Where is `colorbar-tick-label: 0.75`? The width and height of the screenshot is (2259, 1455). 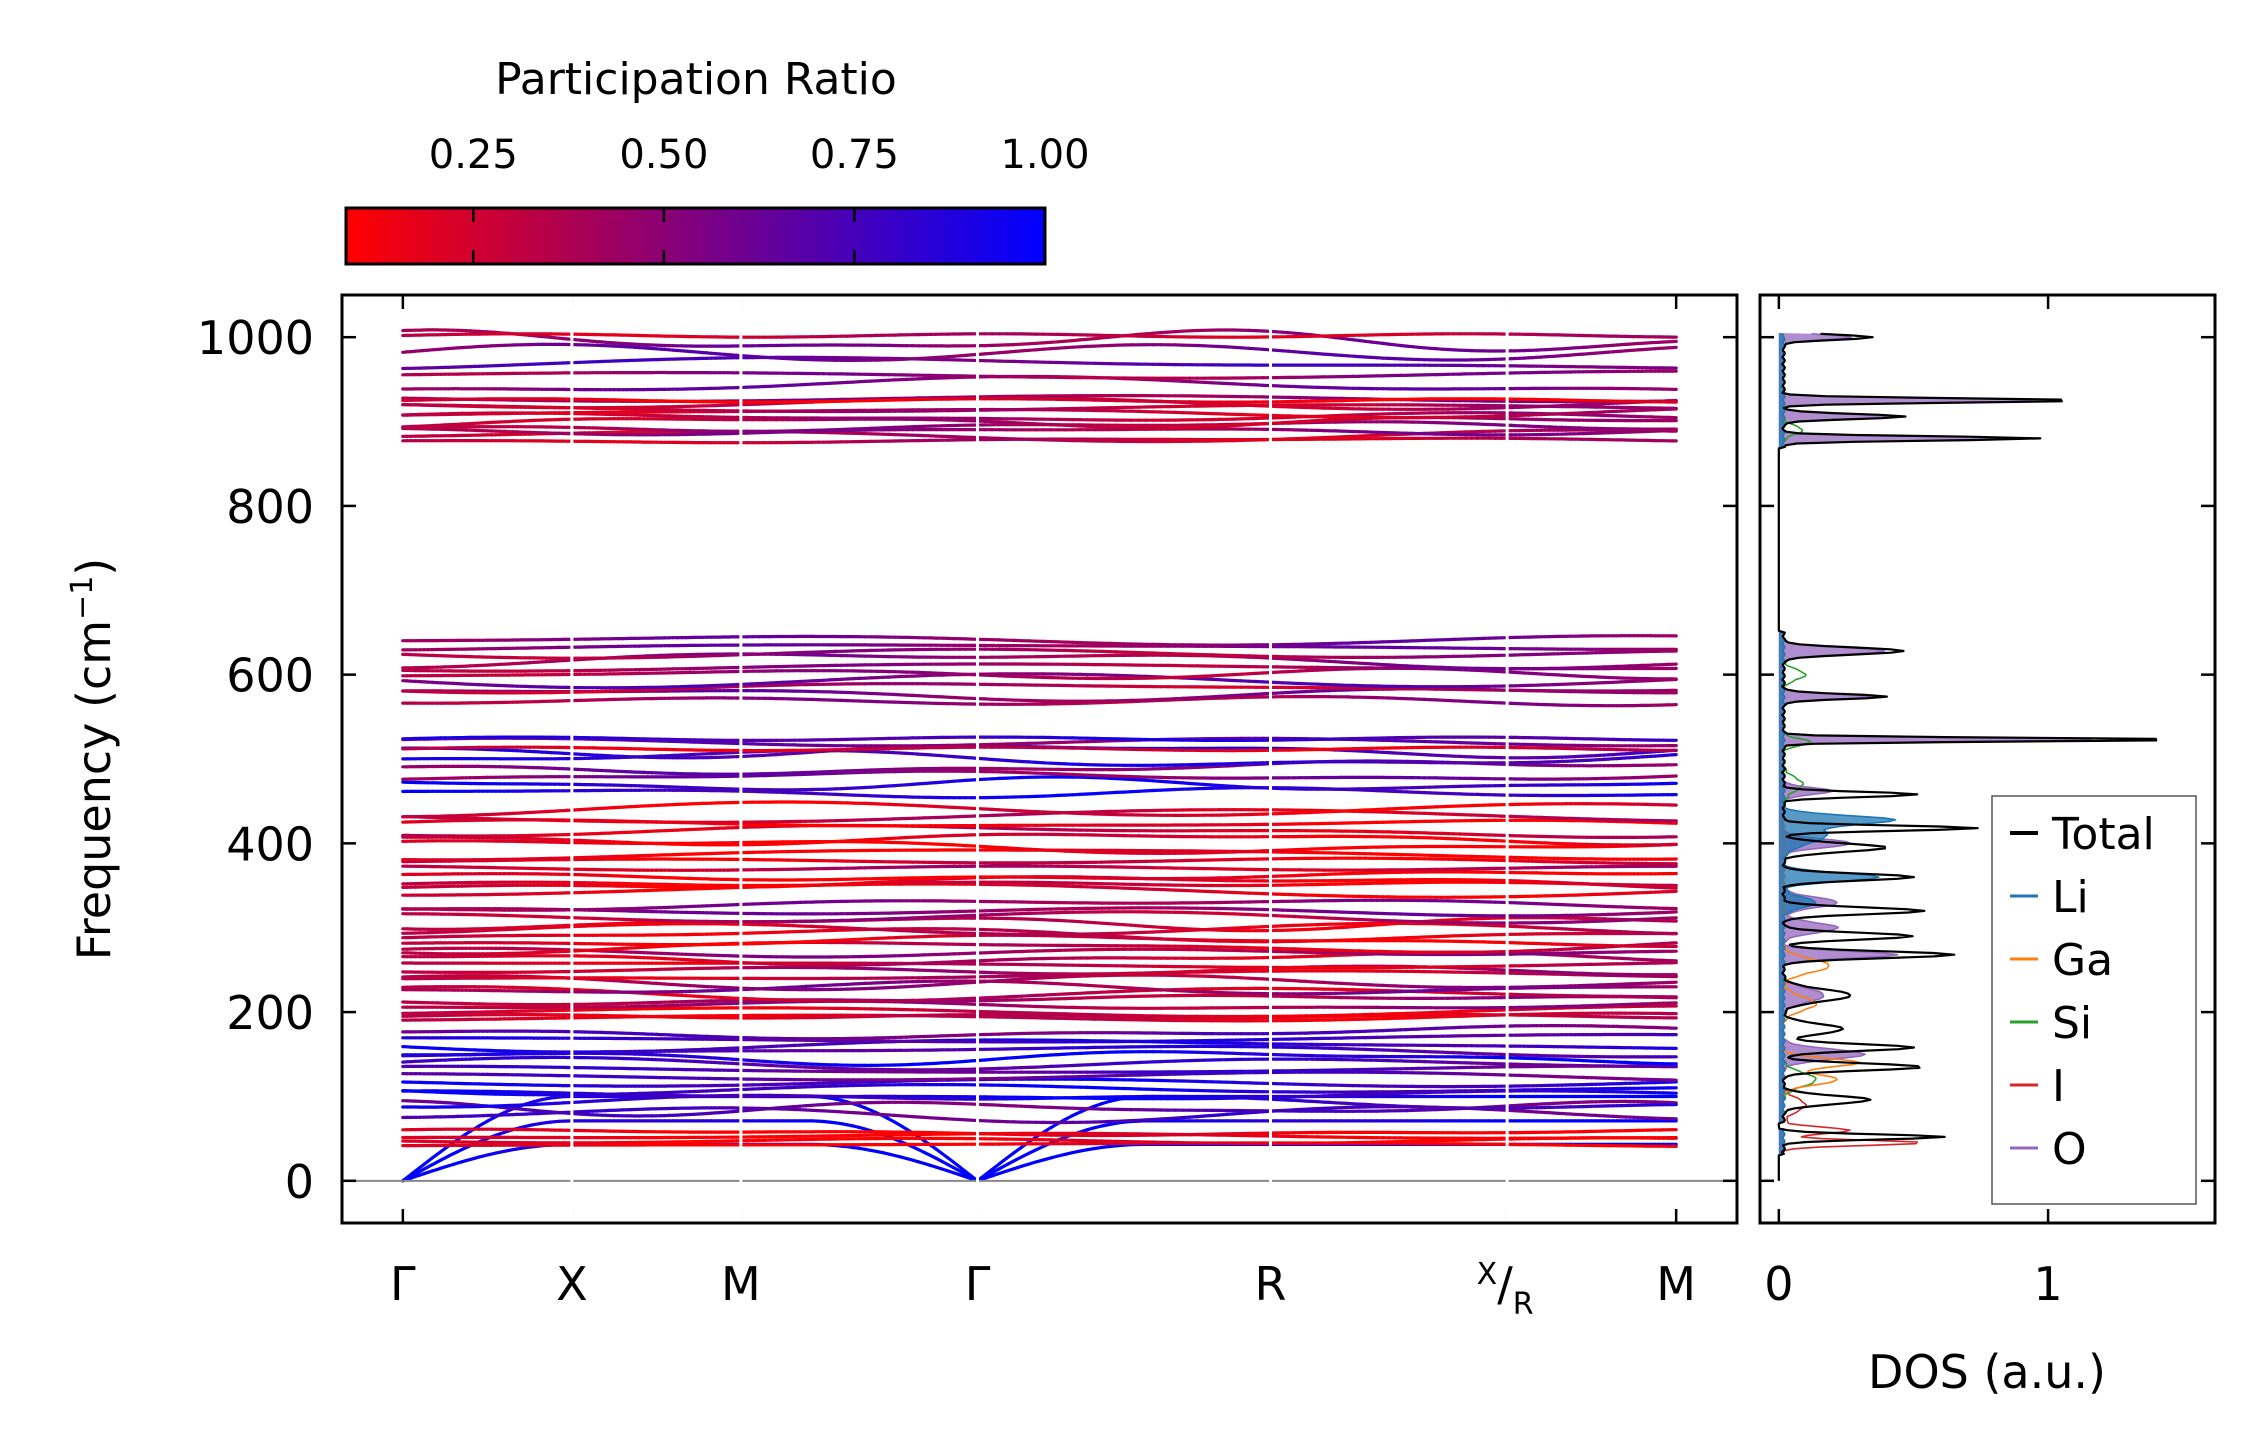
colorbar-tick-label: 0.75 is located at coordinates (854, 155).